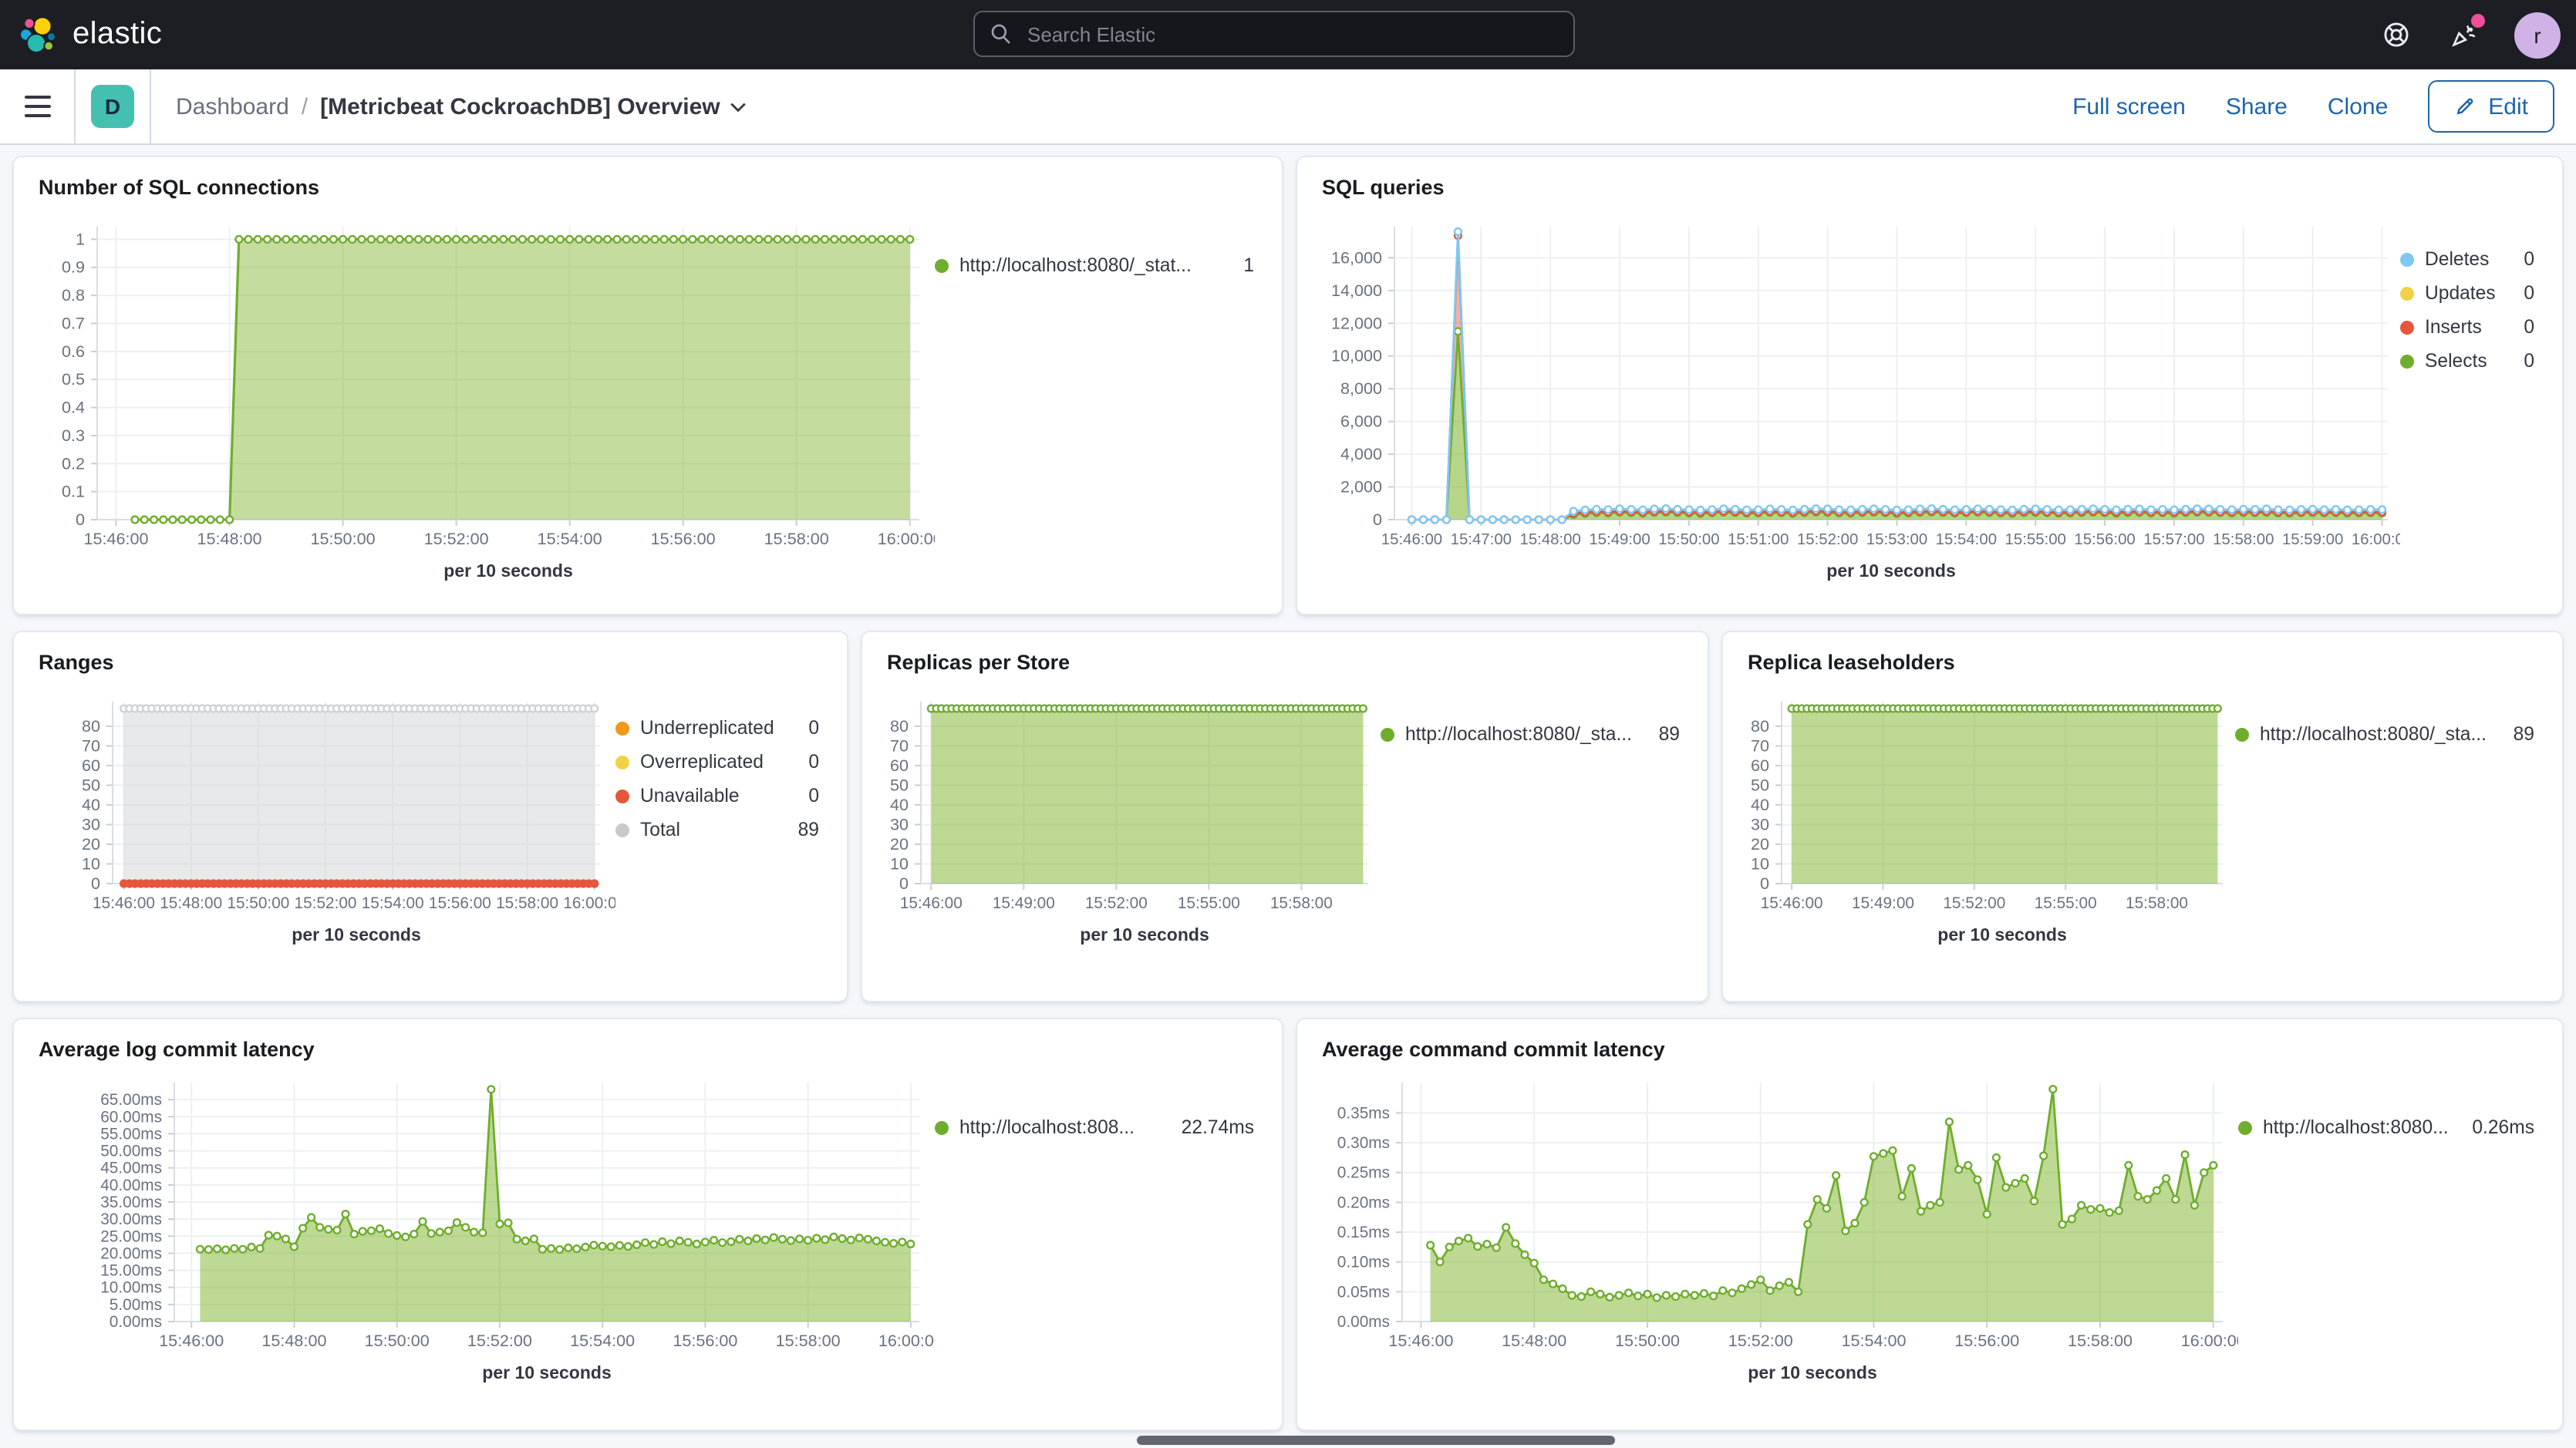  Describe the element at coordinates (1094, 265) in the screenshot. I see `legend-item: http://localhost:8080/_stat... 1` at that location.